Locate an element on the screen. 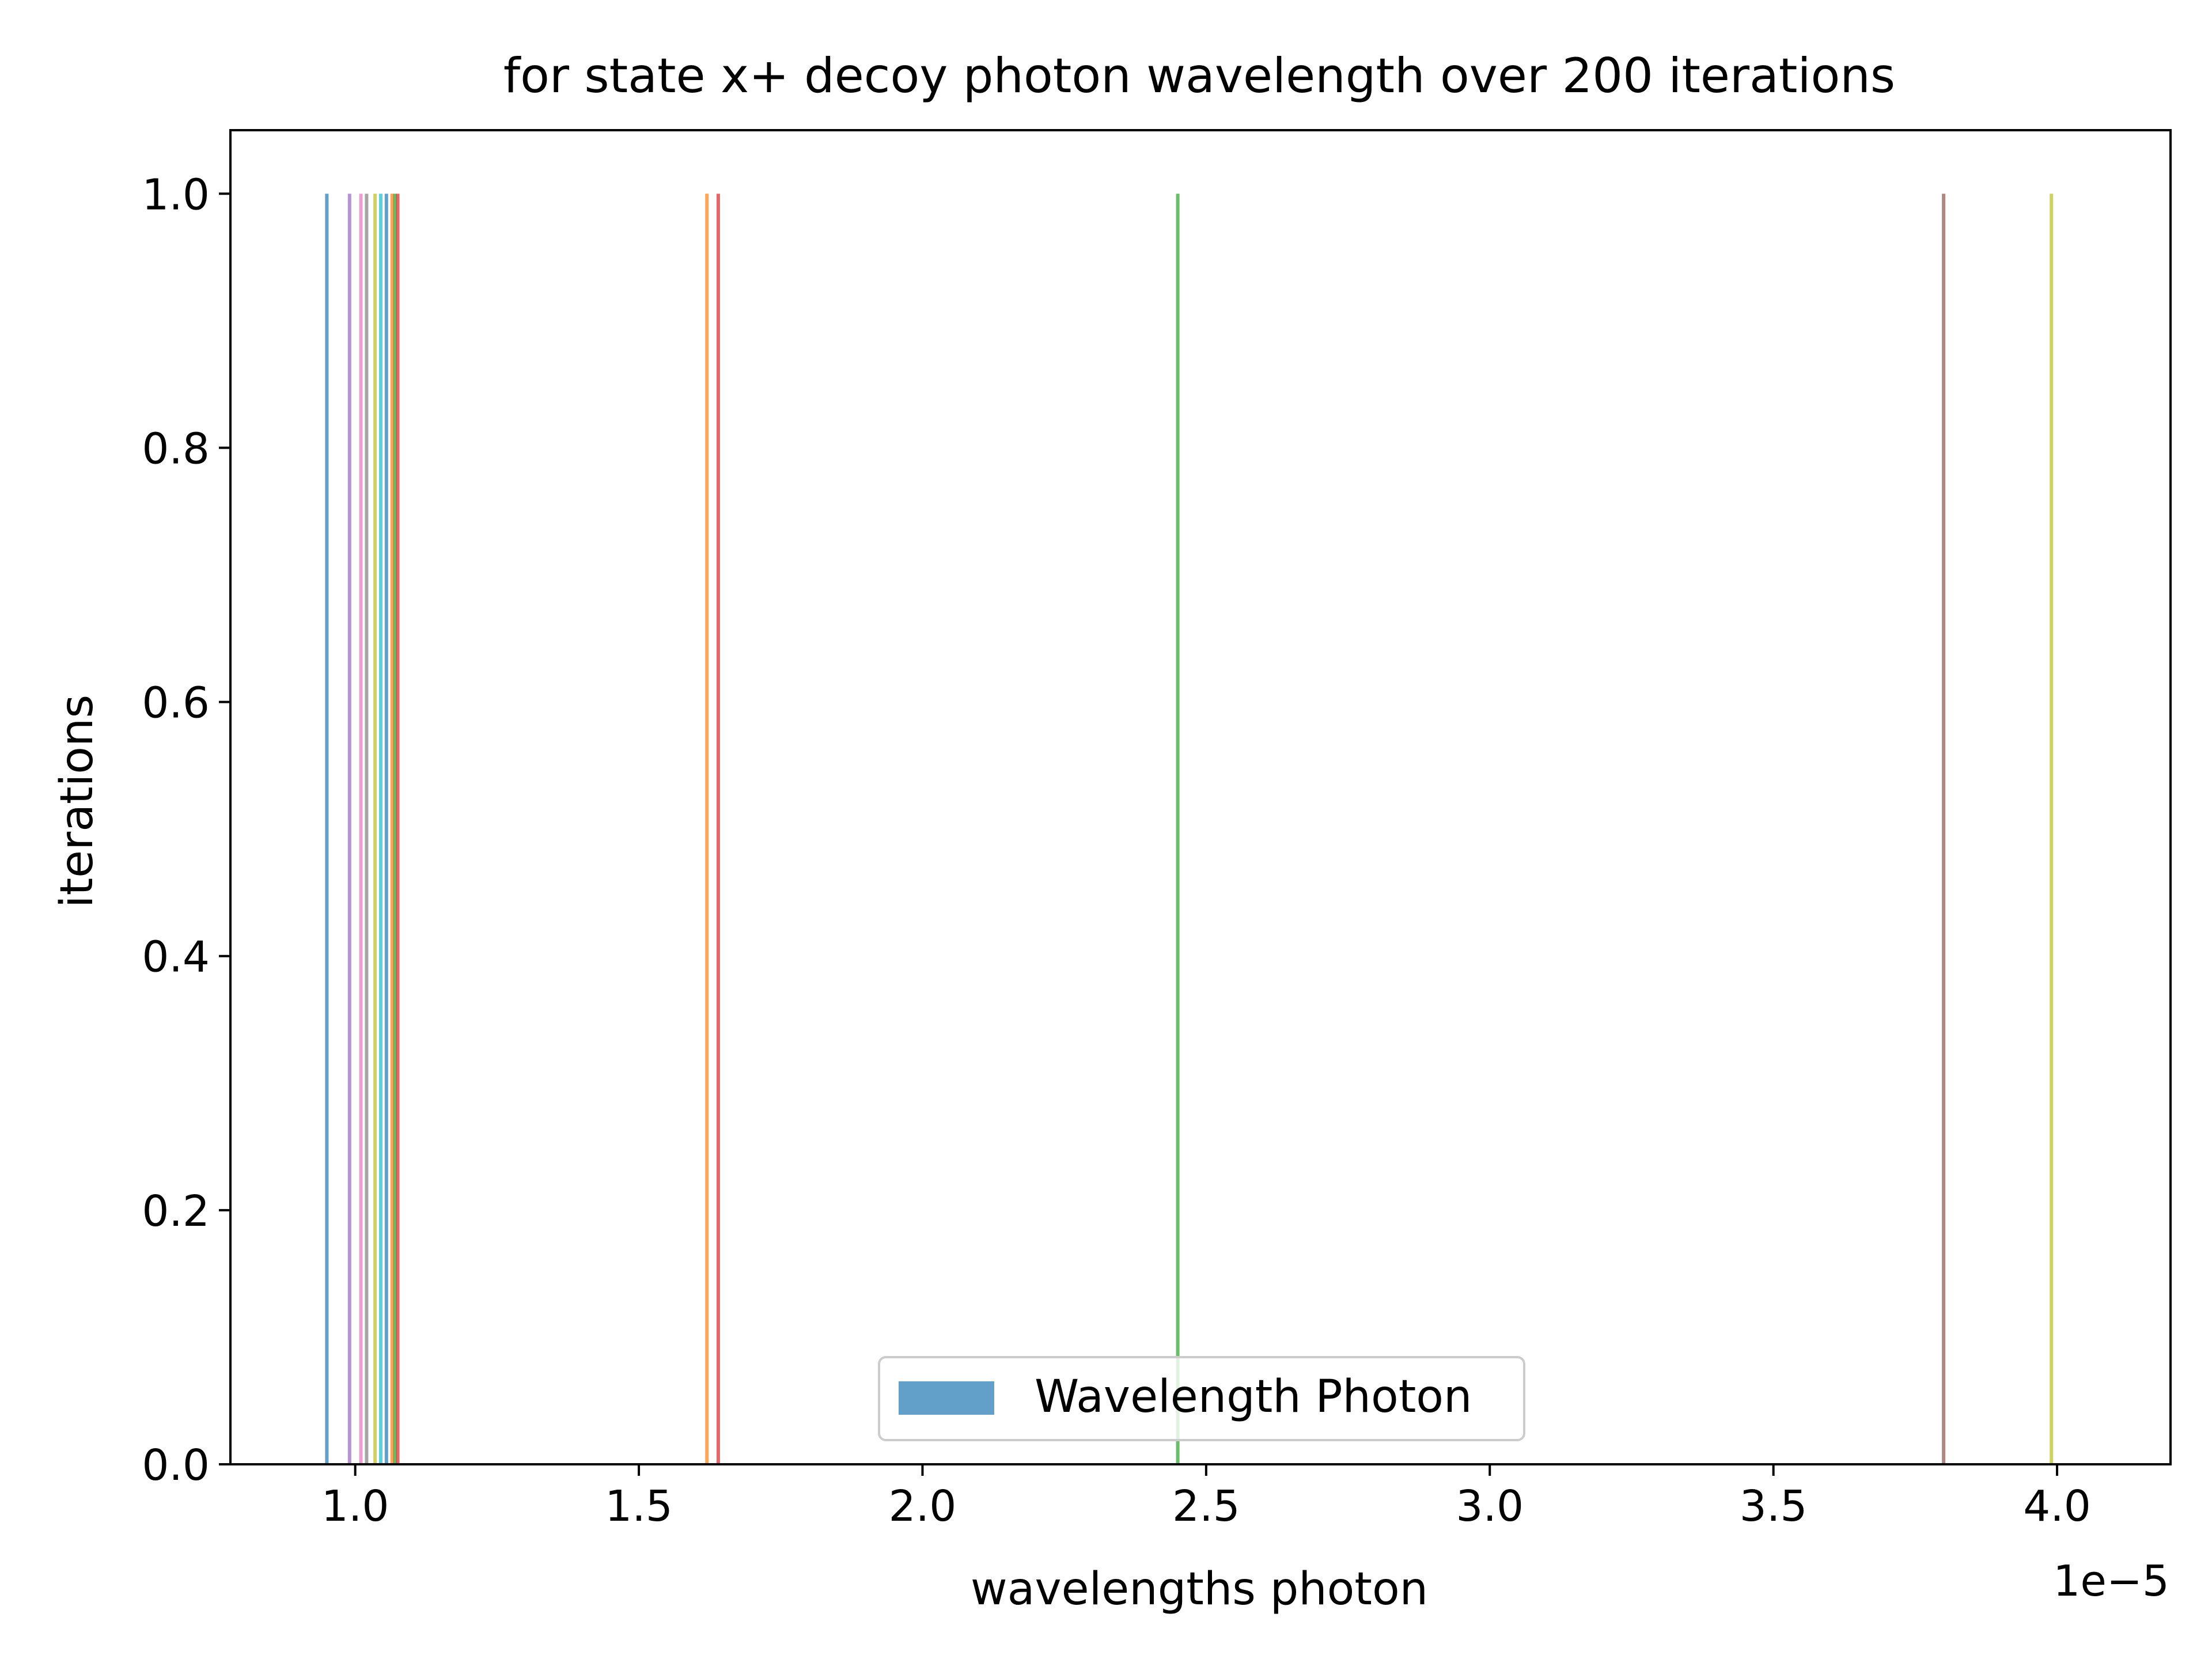  x-axis-ticks: 1.0 1.5 2.0 2.5 3.0 3.5 4.0 is located at coordinates (1206, 1497).